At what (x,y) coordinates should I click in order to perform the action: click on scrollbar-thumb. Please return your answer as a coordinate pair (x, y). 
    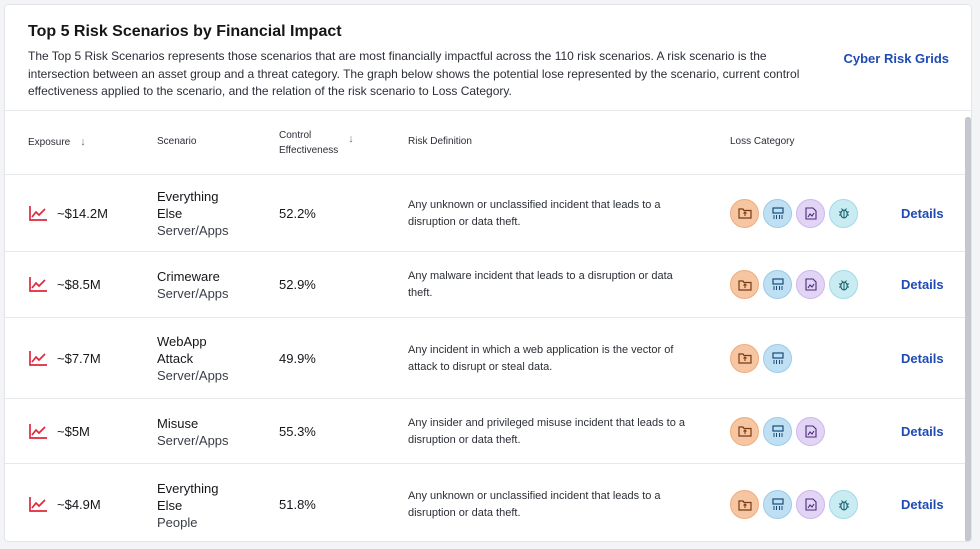
    Looking at the image, I should click on (968, 329).